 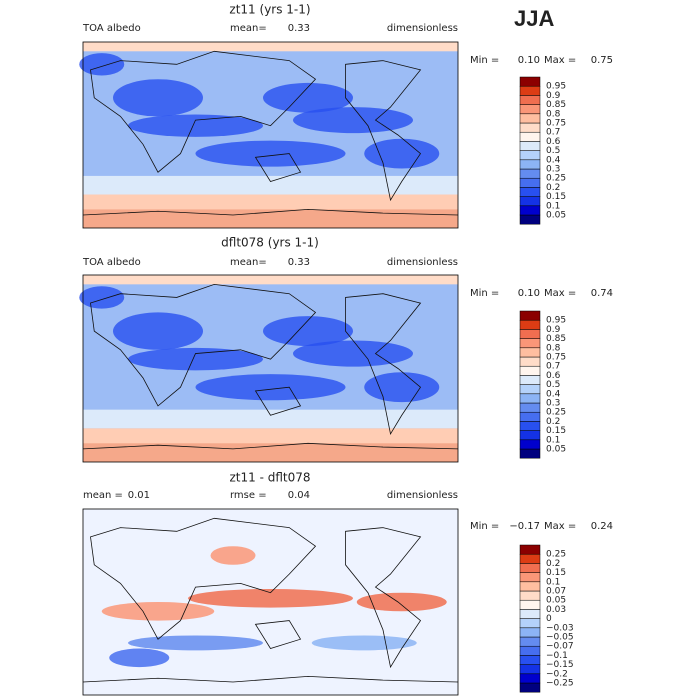 I want to click on colorbar-label: 0.03, so click(x=556, y=610).